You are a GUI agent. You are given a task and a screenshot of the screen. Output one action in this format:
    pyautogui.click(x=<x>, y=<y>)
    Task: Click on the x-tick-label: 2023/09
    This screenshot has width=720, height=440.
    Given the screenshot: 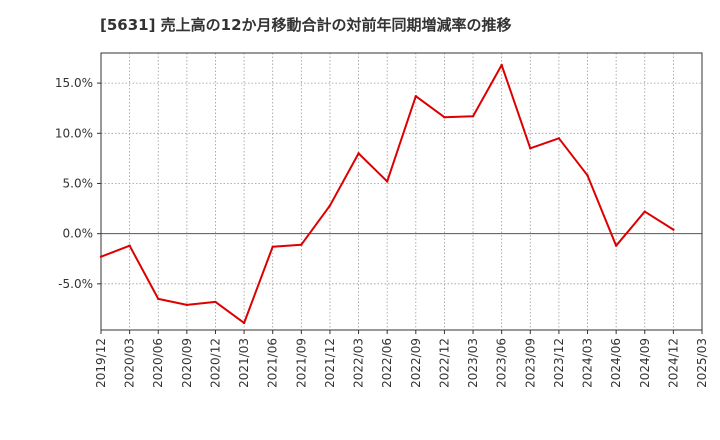 What is the action you would take?
    pyautogui.click(x=530, y=363)
    